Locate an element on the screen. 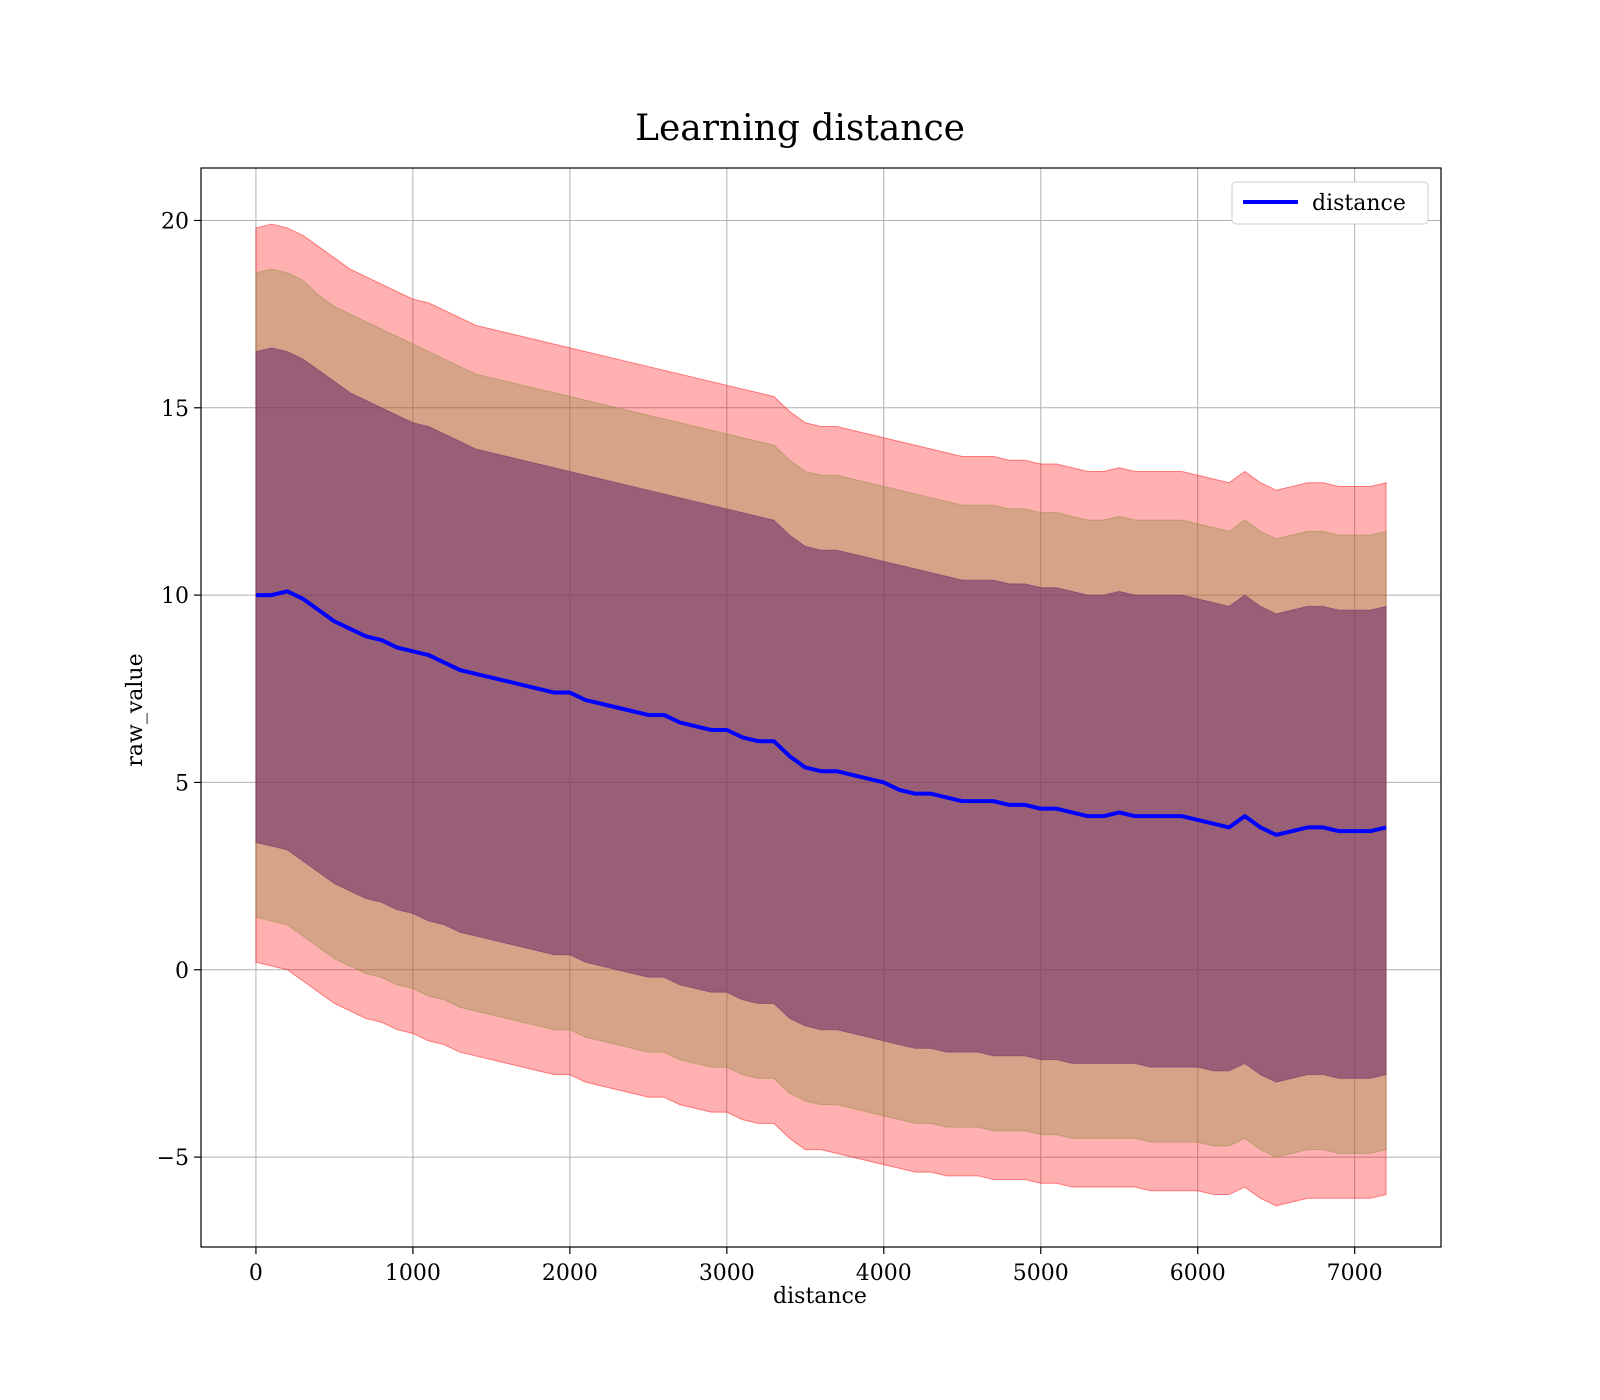 The image size is (1600, 1400). y-axis: −5 0 5 10 15 20 is located at coordinates (179, 690).